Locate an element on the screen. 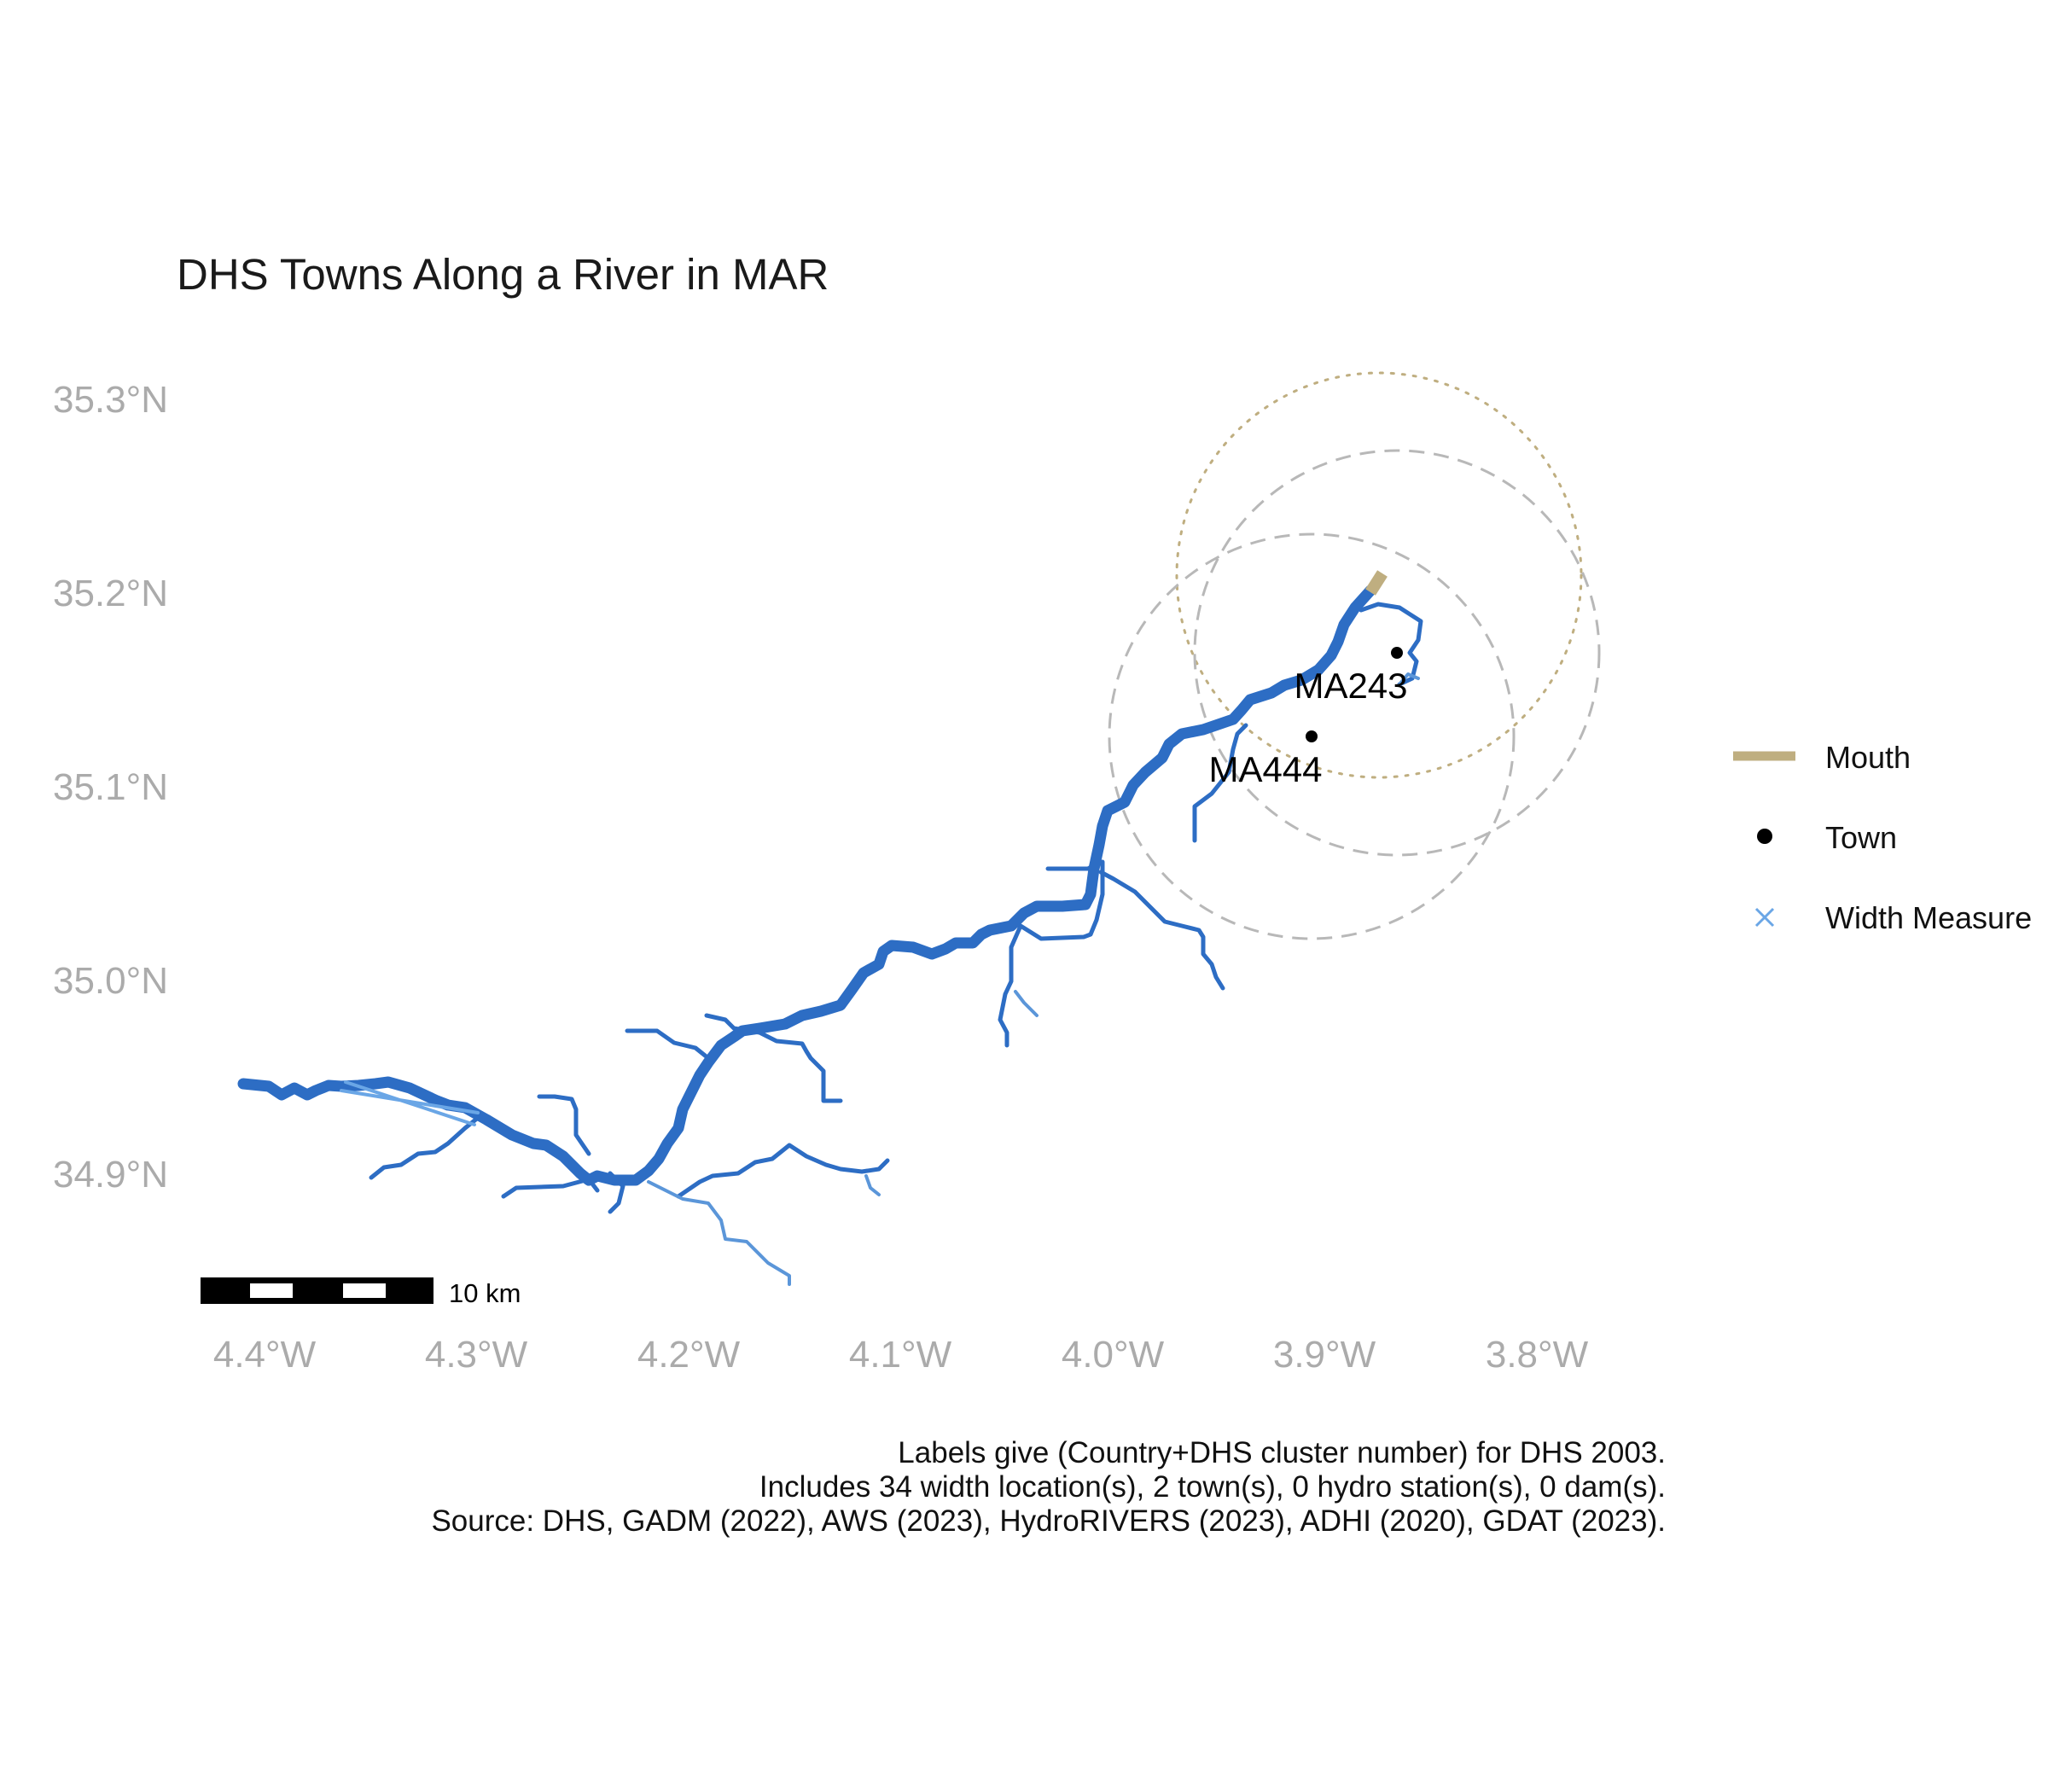 This screenshot has width=2048, height=1792. town-buffer-circle-ma444 is located at coordinates (1312, 736).